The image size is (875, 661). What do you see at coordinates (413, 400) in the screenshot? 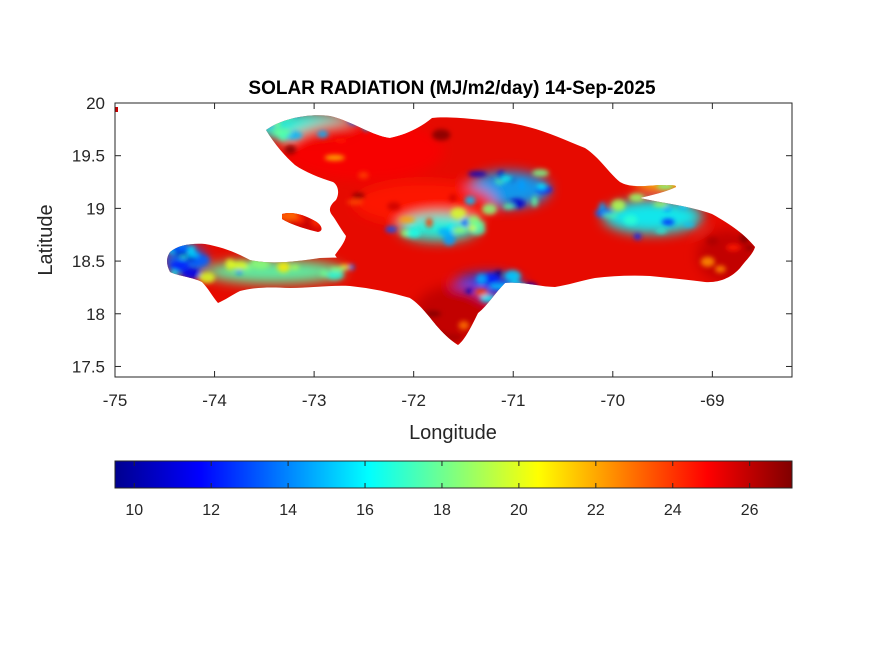
I see `x-tick-label: -72` at bounding box center [413, 400].